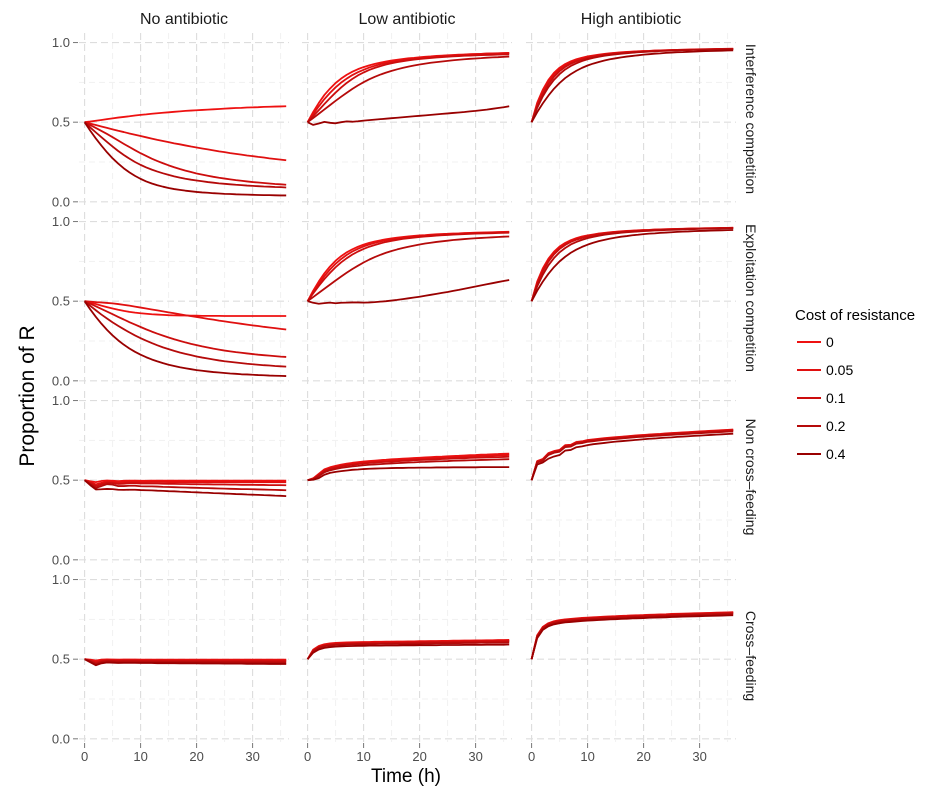 The width and height of the screenshot is (945, 797). Describe the element at coordinates (836, 426) in the screenshot. I see `legend-label: 0.2` at that location.